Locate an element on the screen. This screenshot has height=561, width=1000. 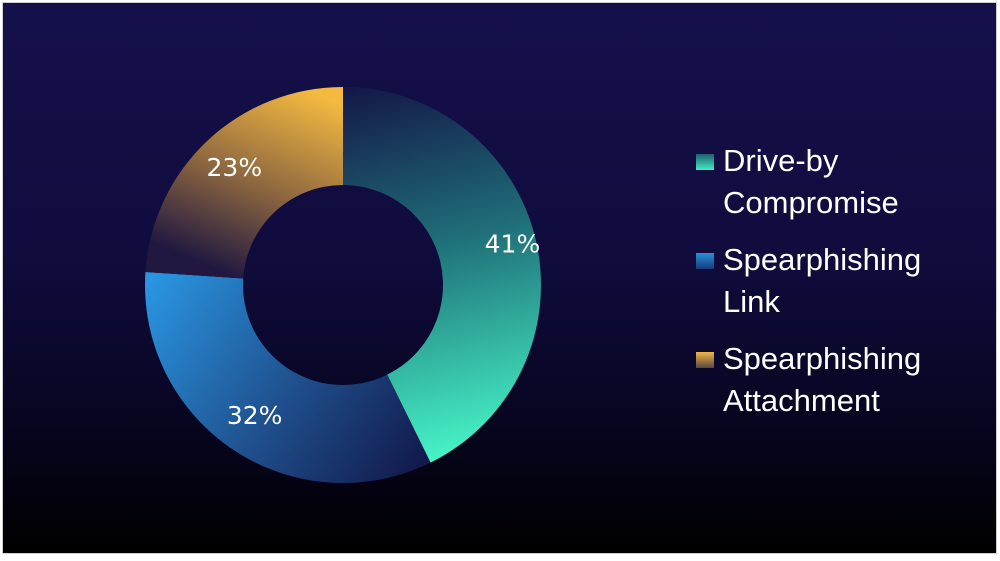
legend-label: Drive-by Compromise is located at coordinates (811, 182).